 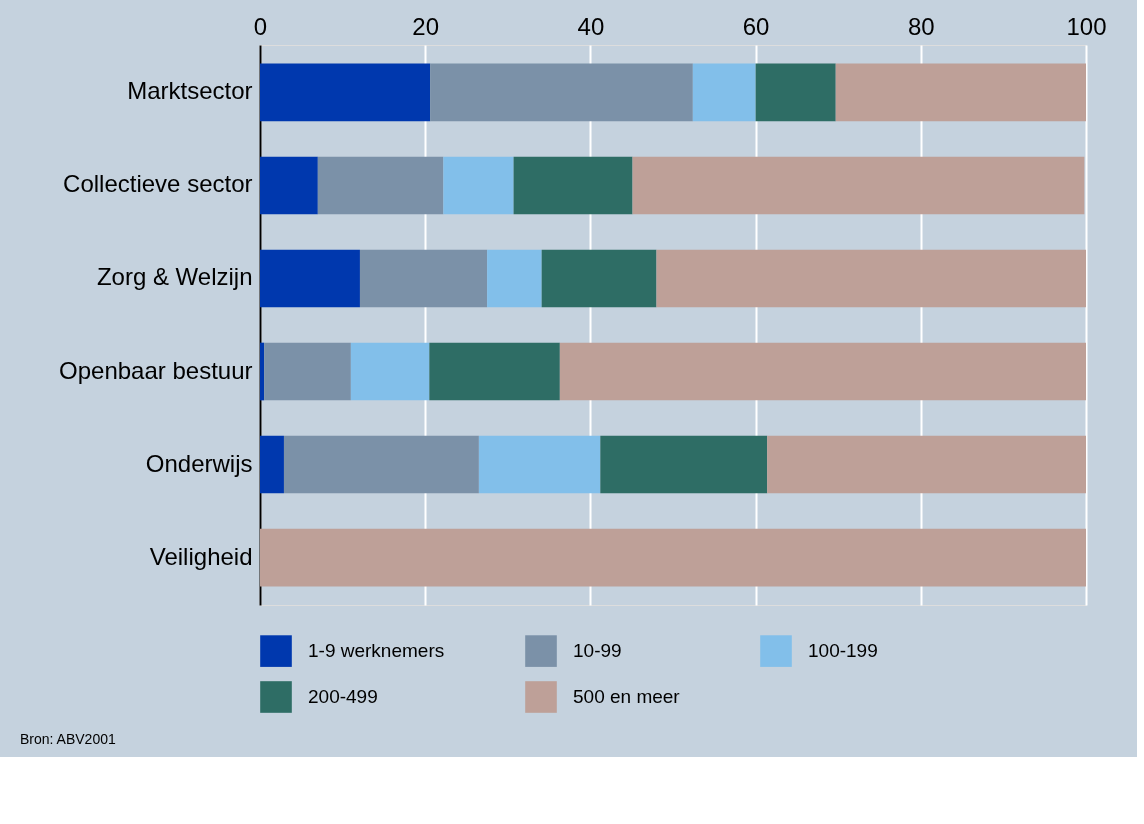 I want to click on legend-label: 1-9 werknemers, so click(x=376, y=651).